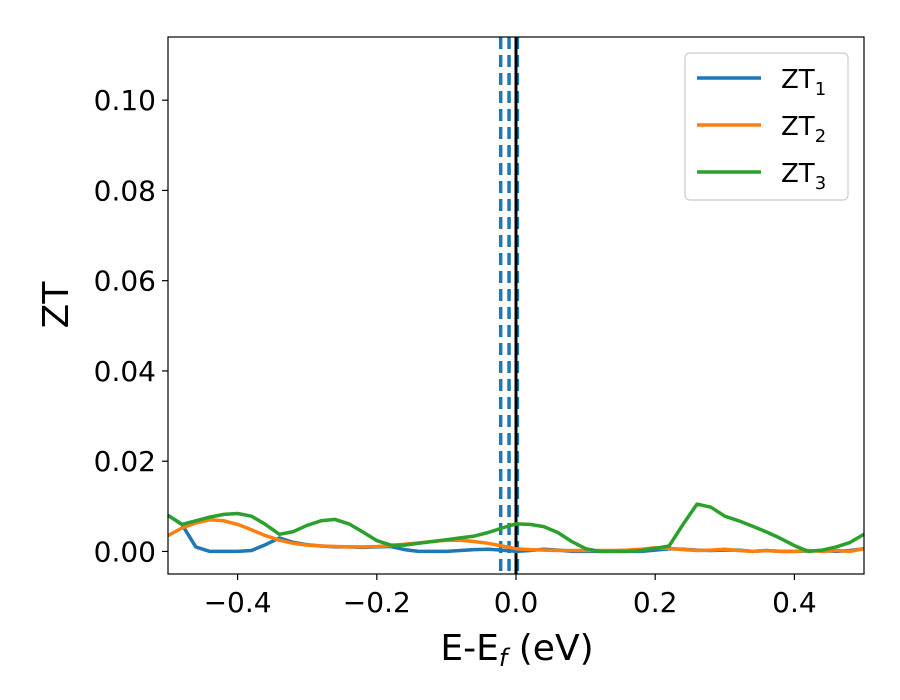  Describe the element at coordinates (125, 100) in the screenshot. I see `y-tick-label: 0.10` at that location.